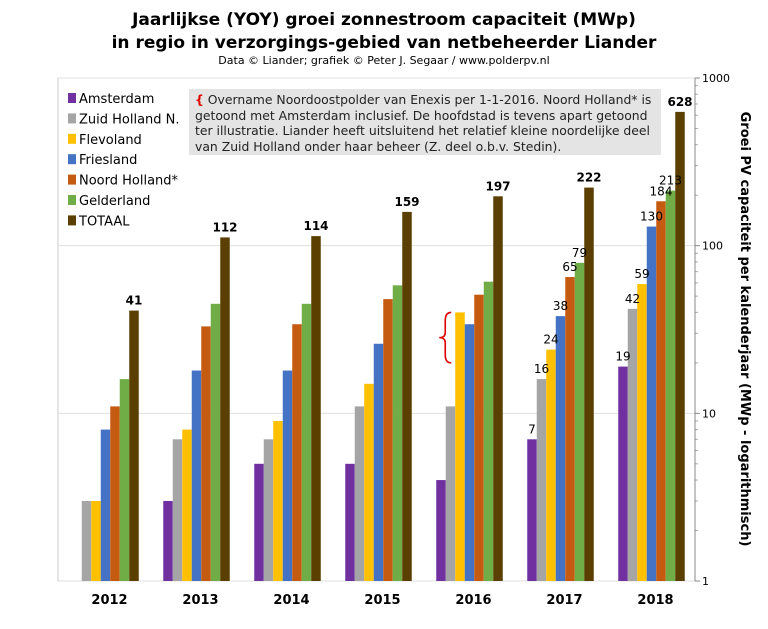 This screenshot has height=629, width=768. Describe the element at coordinates (104, 221) in the screenshot. I see `legend-label-totaal: TOTAAL` at that location.